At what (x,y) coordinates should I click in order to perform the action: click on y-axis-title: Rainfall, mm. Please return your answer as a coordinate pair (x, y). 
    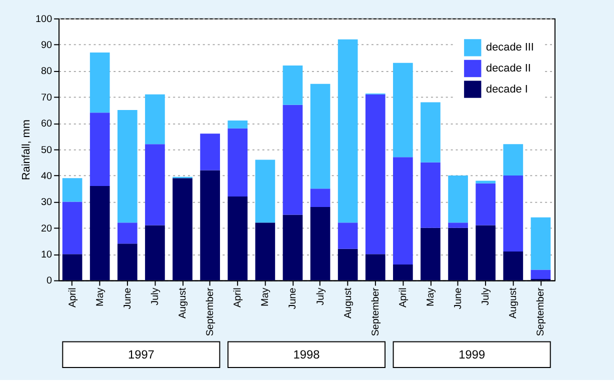
    Looking at the image, I should click on (26, 150).